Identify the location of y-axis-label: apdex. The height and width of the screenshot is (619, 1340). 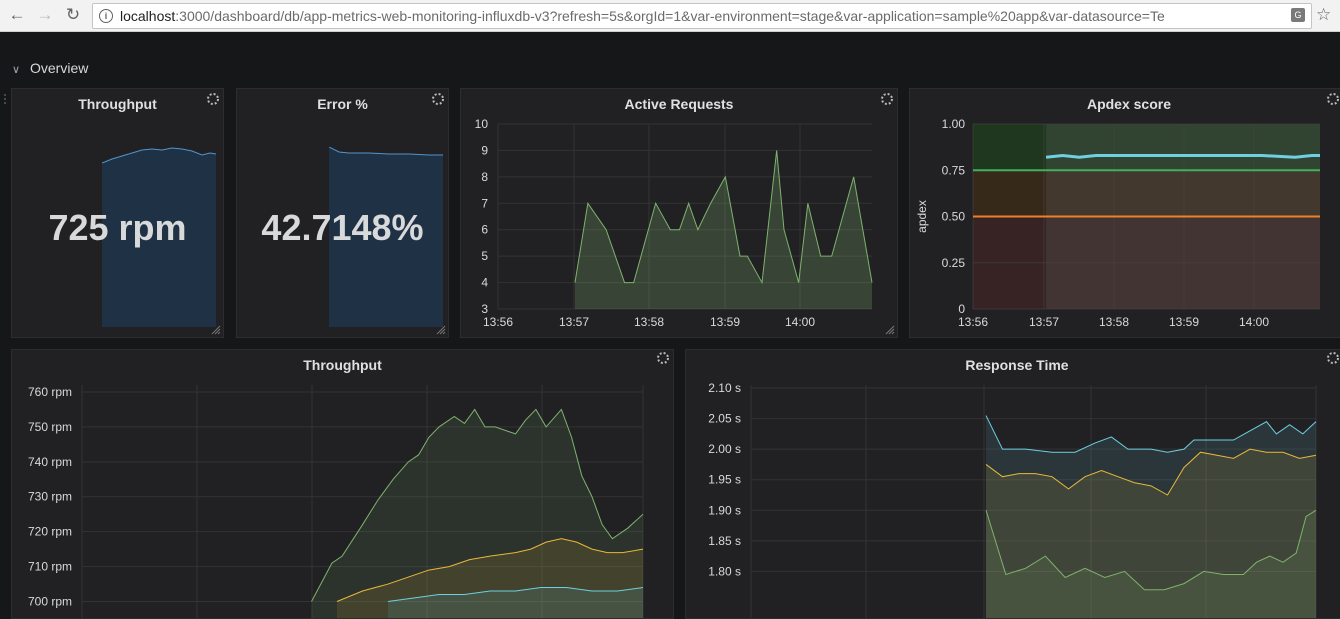
(922, 216).